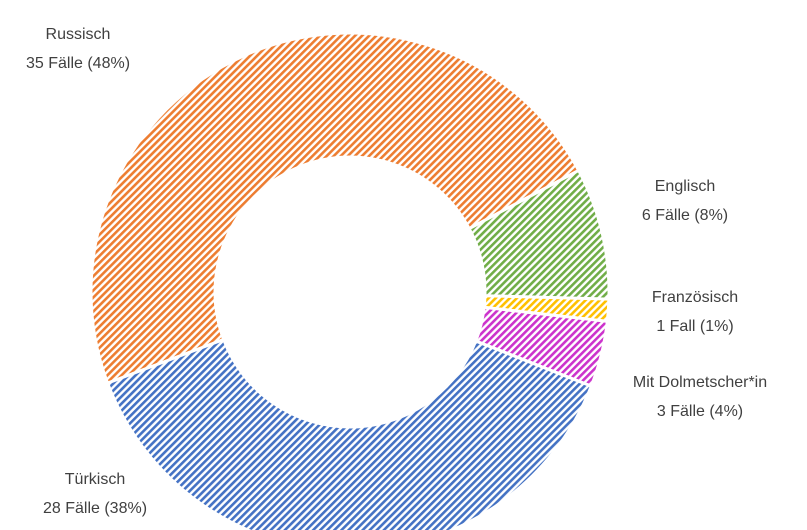 The width and height of the screenshot is (807, 530). Describe the element at coordinates (685, 215) in the screenshot. I see `data-label-value: 6 Fälle (8%)` at that location.